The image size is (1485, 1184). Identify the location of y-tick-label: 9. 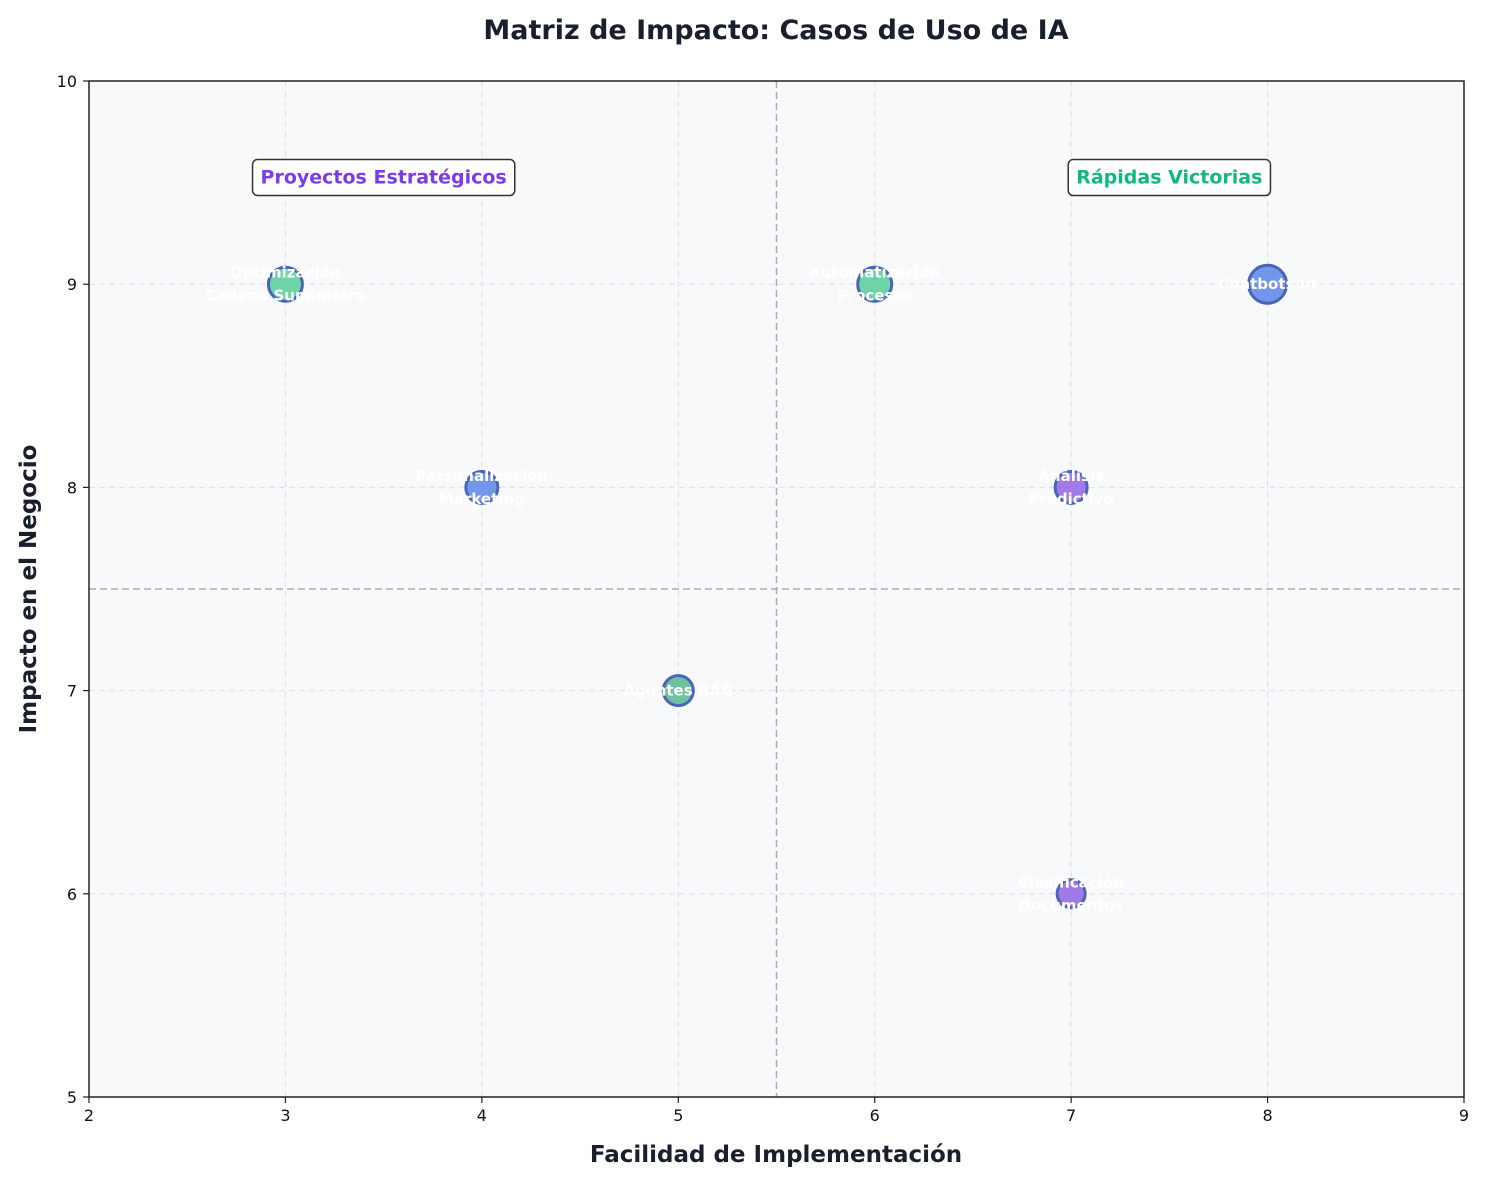
(72, 284).